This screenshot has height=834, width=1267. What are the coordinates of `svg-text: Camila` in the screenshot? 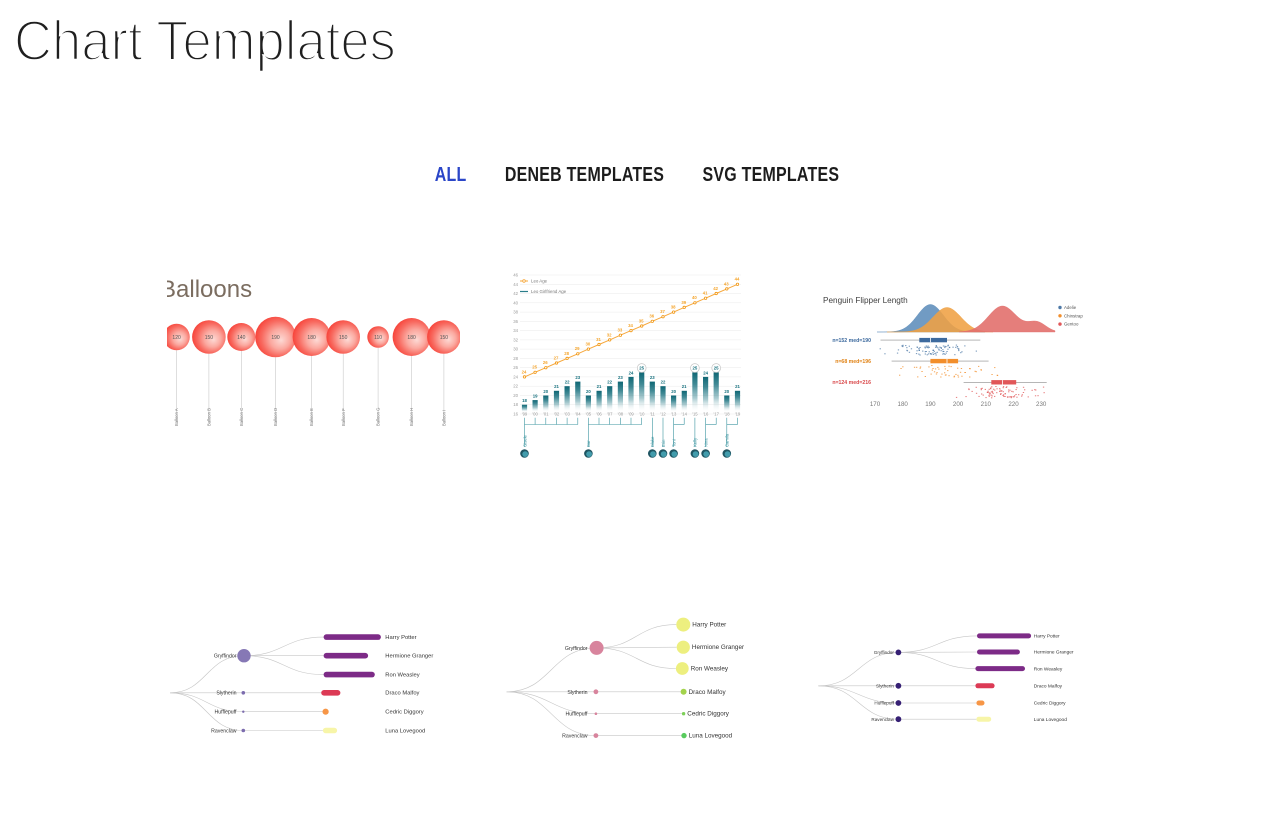 It's located at (727, 440).